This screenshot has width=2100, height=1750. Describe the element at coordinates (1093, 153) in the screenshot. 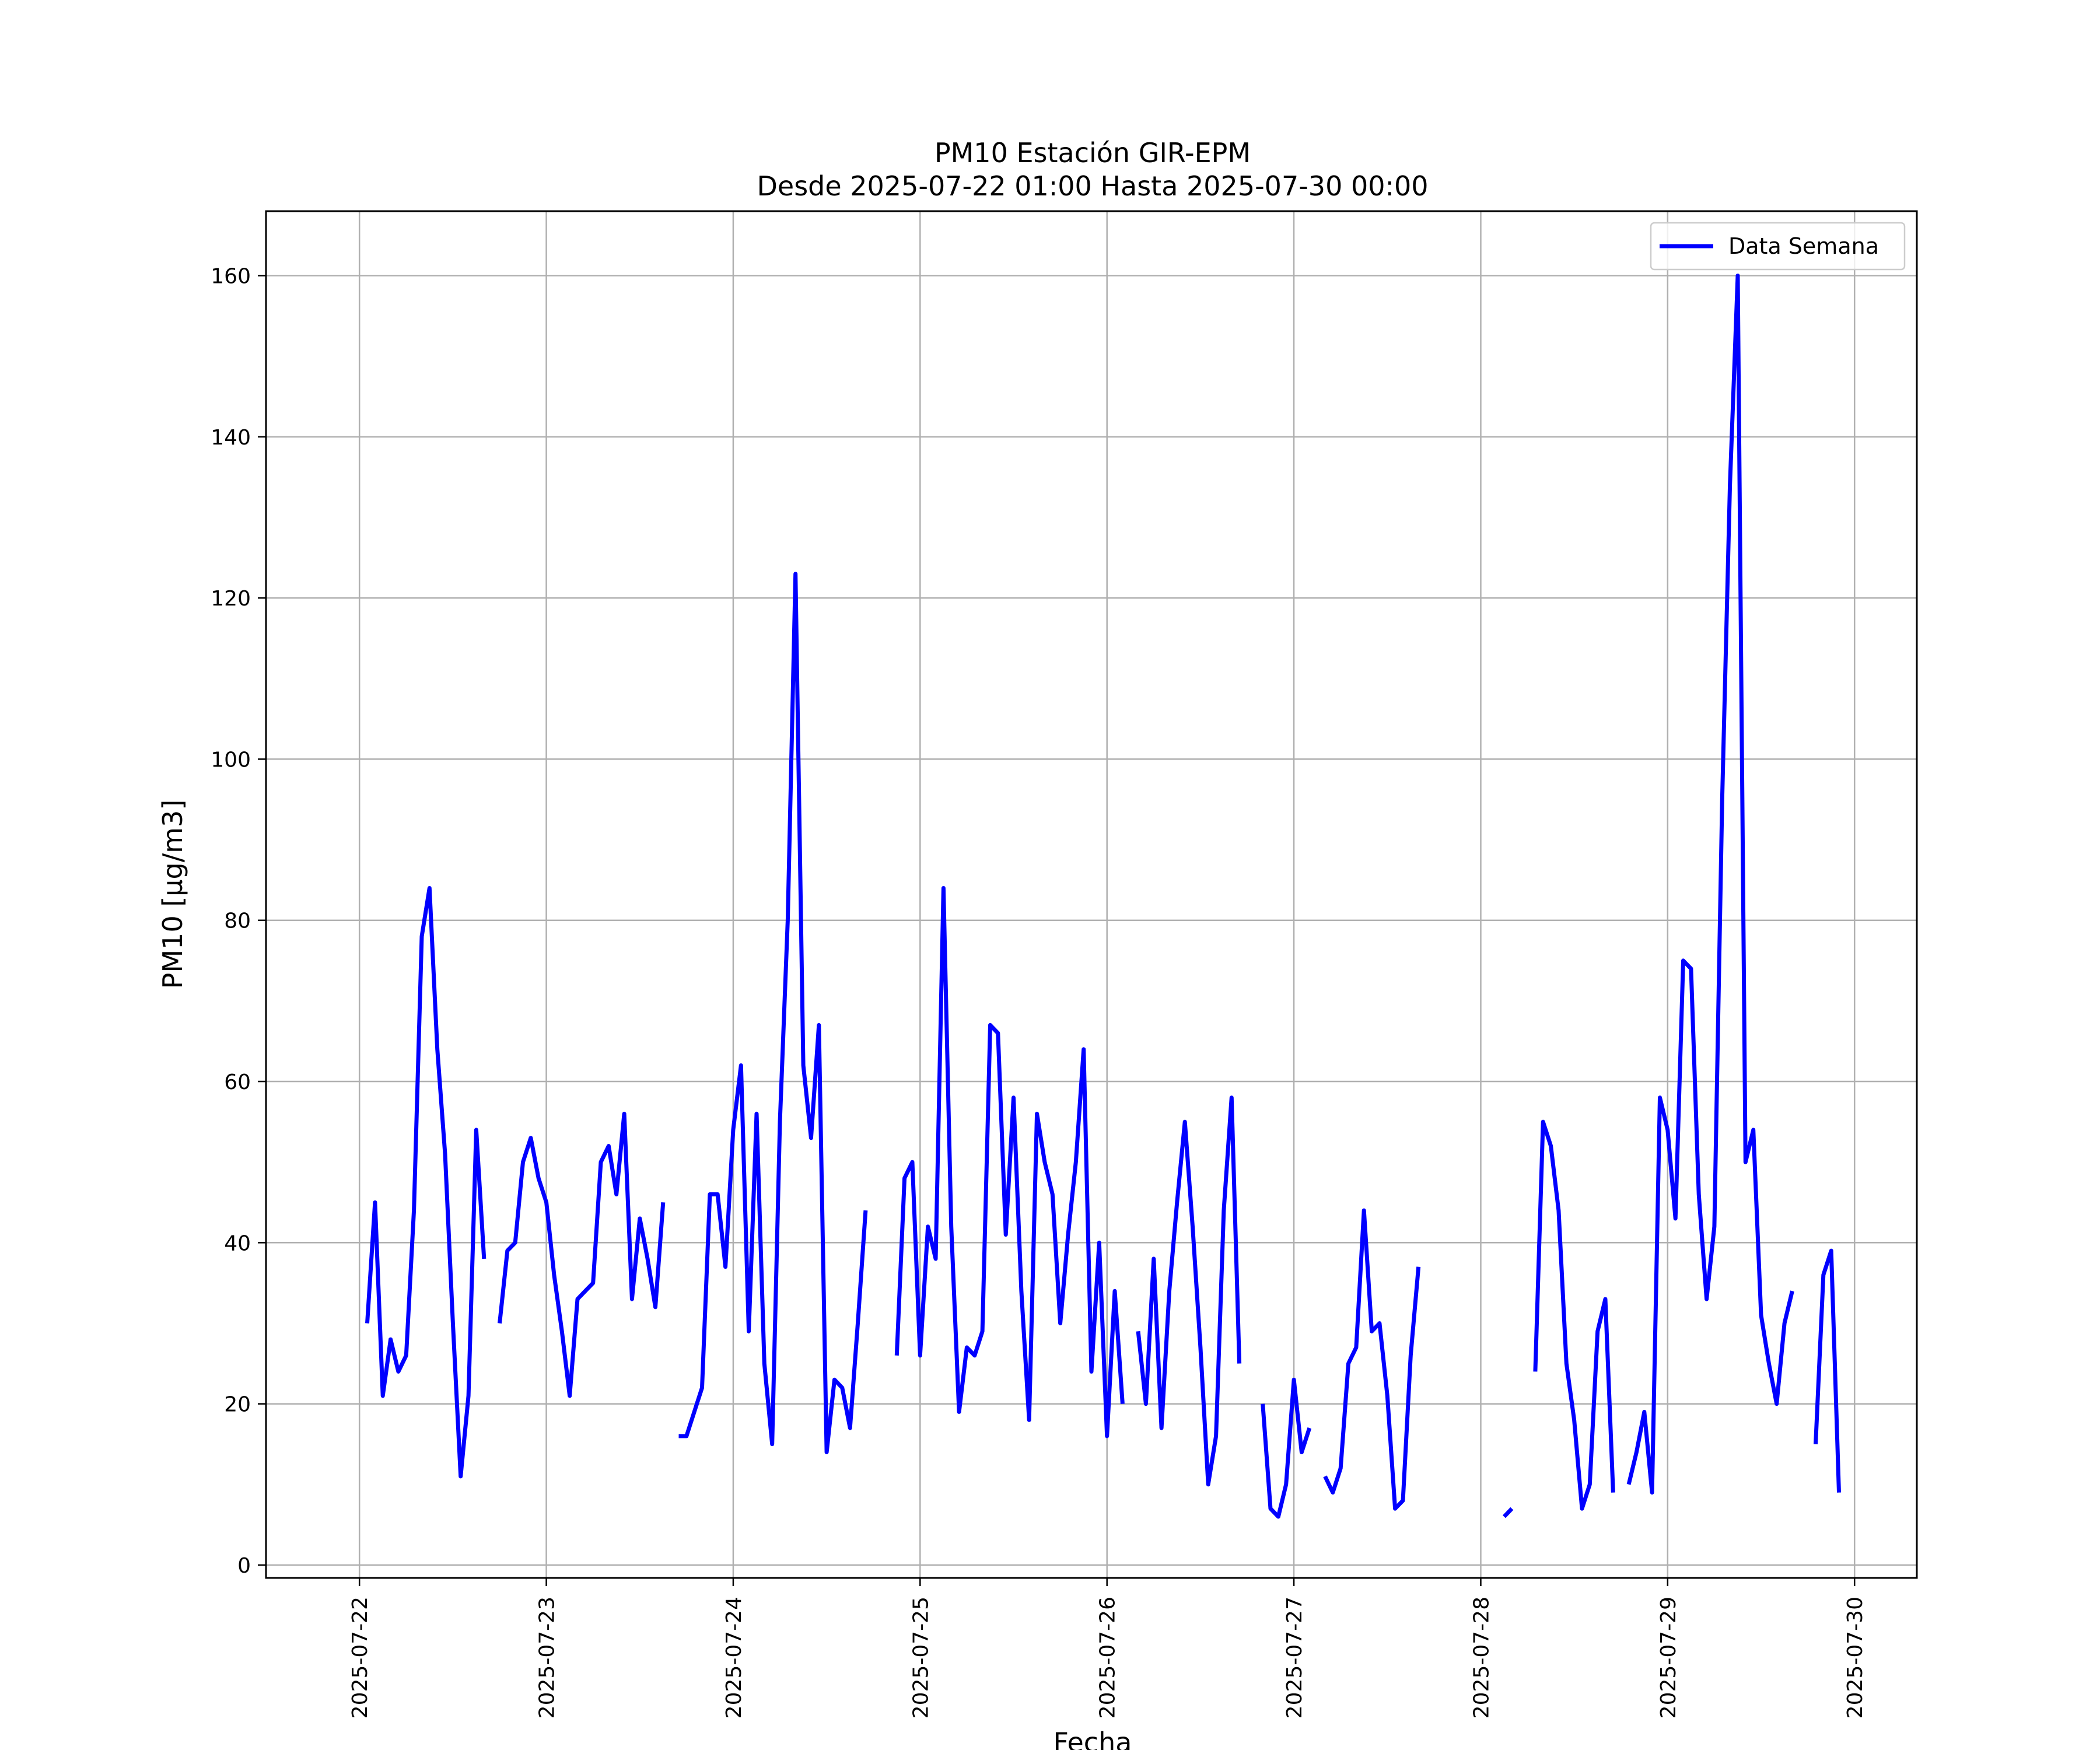

I see `chart-title: PM10 Estación GIR-EPM` at that location.